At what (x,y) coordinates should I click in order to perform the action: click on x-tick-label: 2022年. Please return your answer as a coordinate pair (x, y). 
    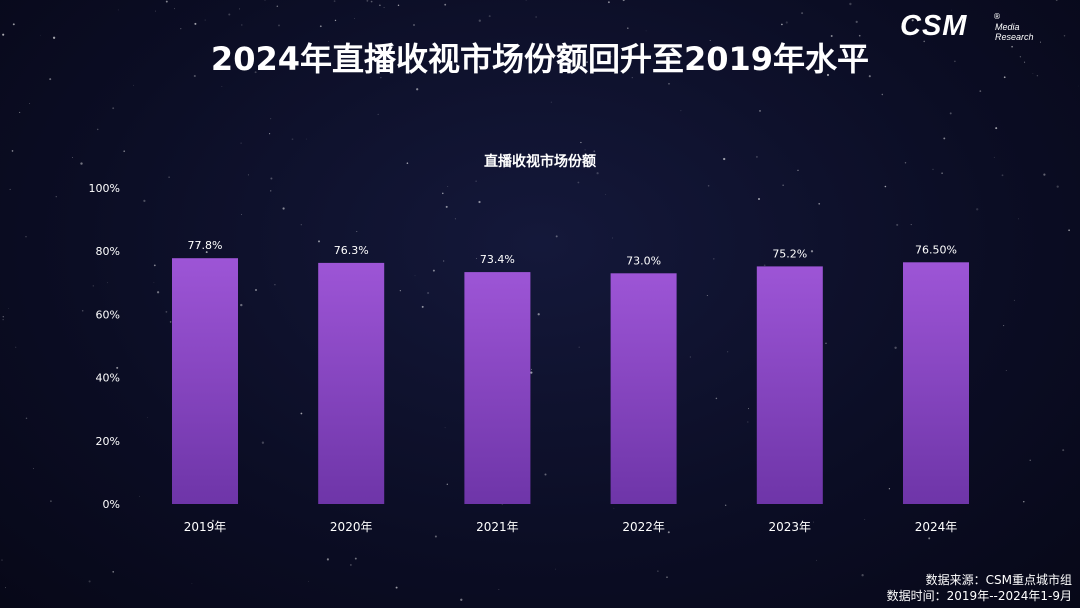
    Looking at the image, I should click on (643, 527).